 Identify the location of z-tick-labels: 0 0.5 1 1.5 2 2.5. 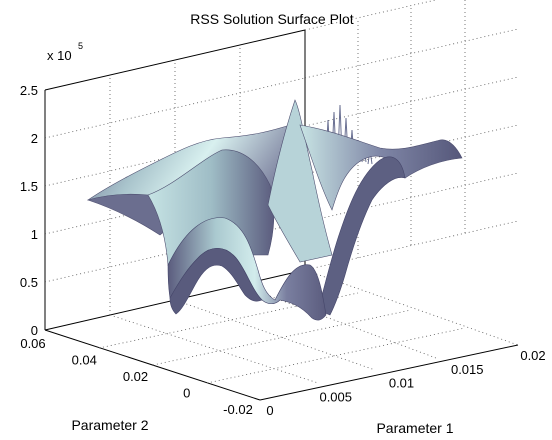
(29, 210).